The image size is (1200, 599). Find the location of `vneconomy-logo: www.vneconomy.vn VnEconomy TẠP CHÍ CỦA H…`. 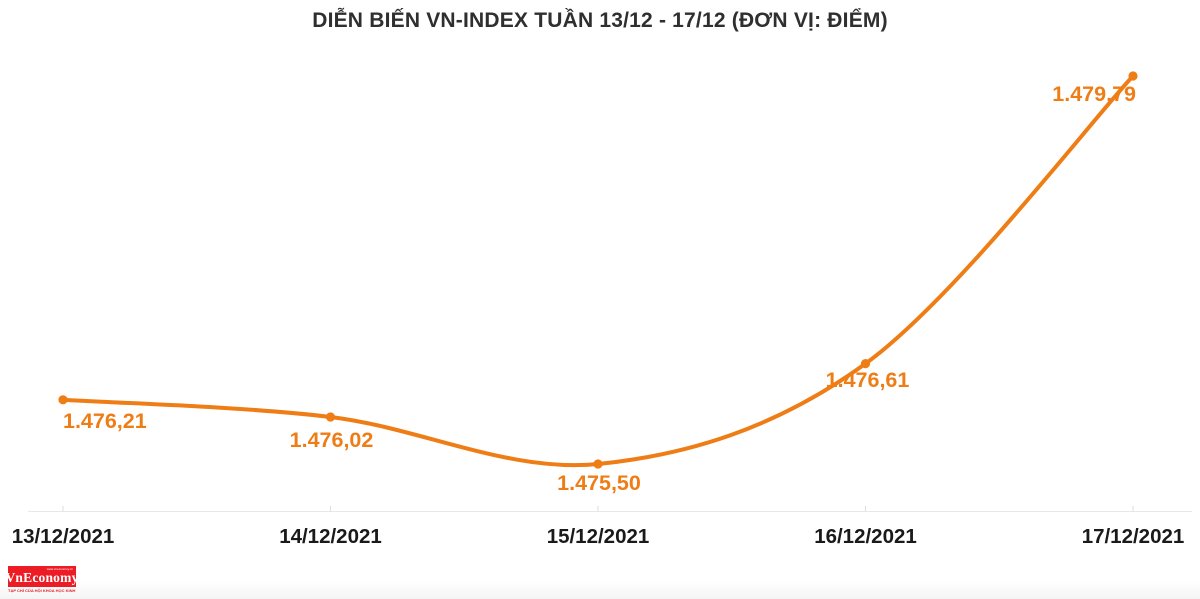

vneconomy-logo: www.vneconomy.vn VnEconomy TẠP CHÍ CỦA H… is located at coordinates (42, 579).